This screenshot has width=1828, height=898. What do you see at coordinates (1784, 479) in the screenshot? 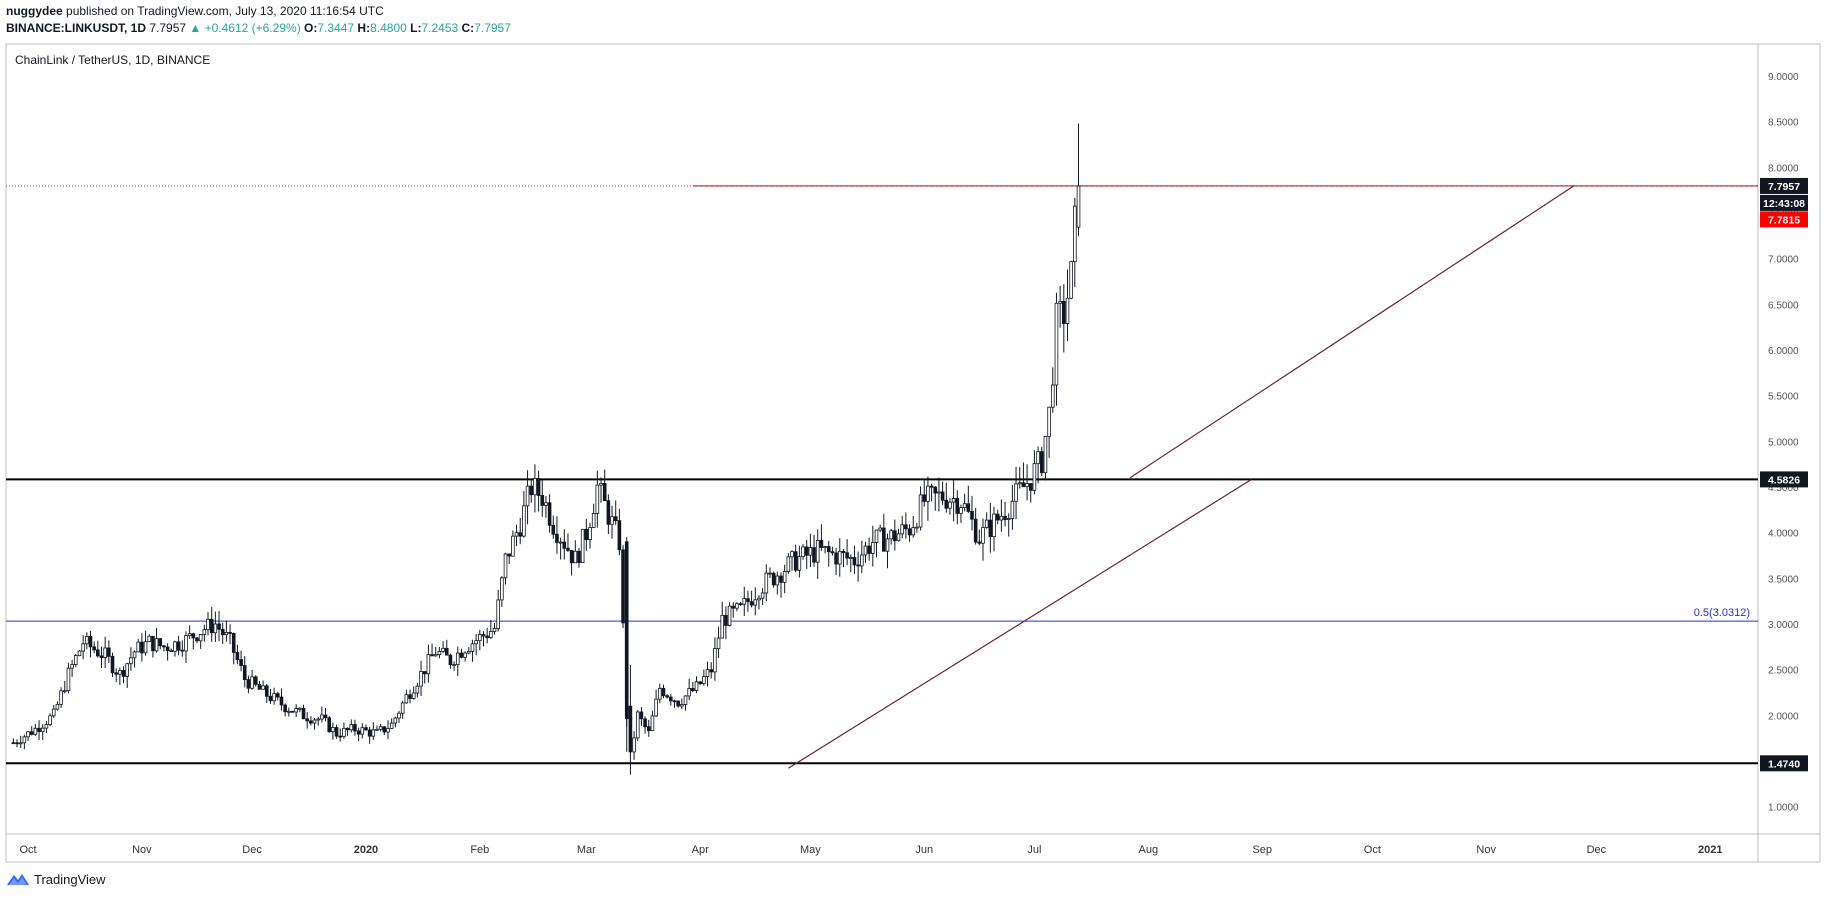
I see `price-badge-bg` at bounding box center [1784, 479].